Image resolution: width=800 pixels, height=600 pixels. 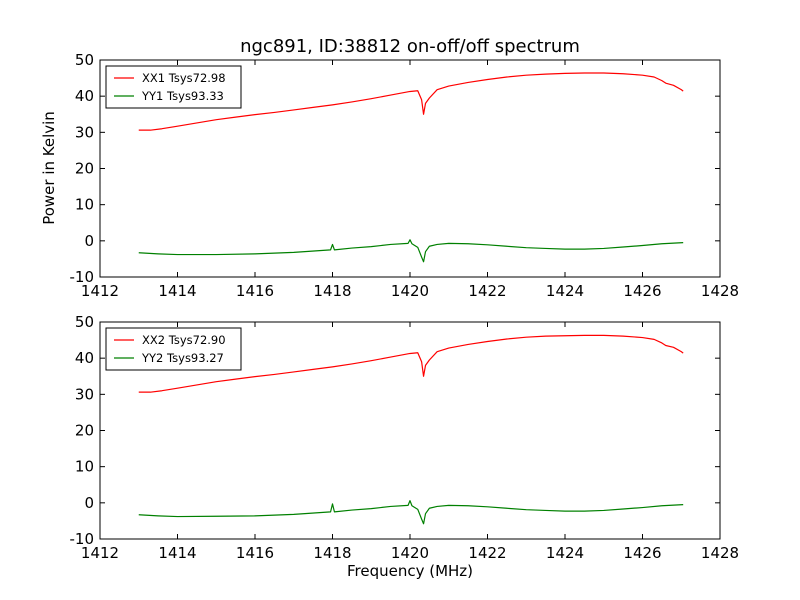 I want to click on y-axis-label: Power in Kelvin, so click(x=49, y=168).